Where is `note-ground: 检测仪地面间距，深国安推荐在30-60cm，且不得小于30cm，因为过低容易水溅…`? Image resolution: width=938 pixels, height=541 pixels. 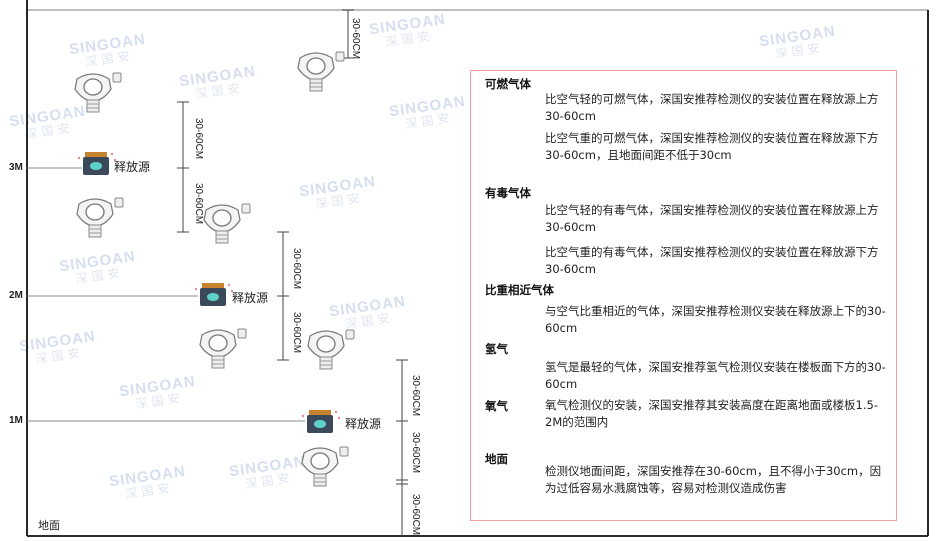 note-ground: 检测仪地面间距，深国安推荐在30-60cm，且不得小于30cm，因为过低容易水溅… is located at coordinates (713, 479).